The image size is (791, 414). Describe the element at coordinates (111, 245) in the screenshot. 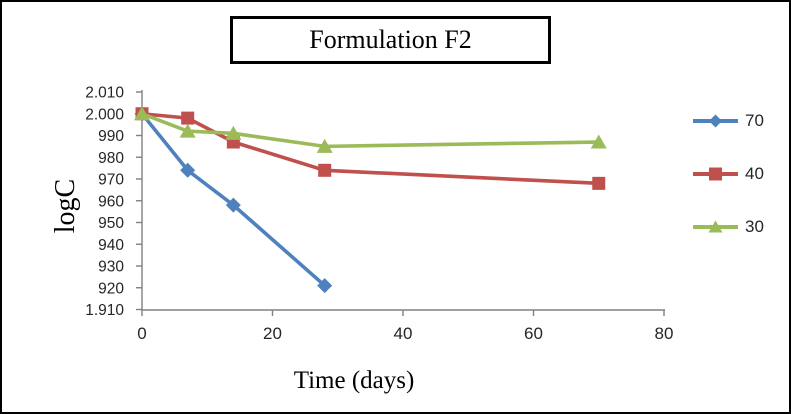

I see `y-tick-label: 940` at that location.